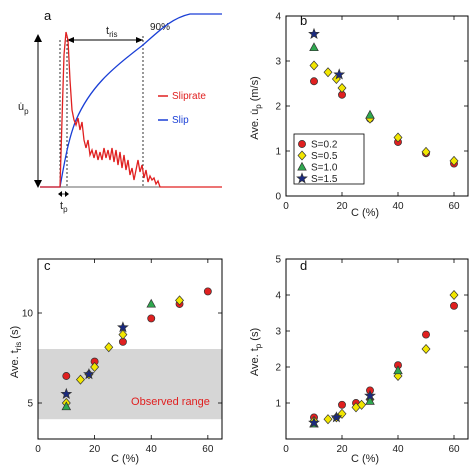  Describe the element at coordinates (324, 168) in the screenshot. I see `legend-label: S=1.0` at that location.